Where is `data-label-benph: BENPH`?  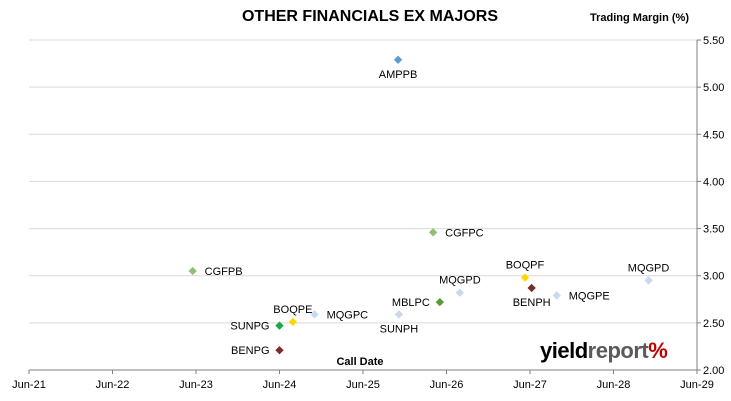
data-label-benph: BENPH is located at coordinates (532, 303).